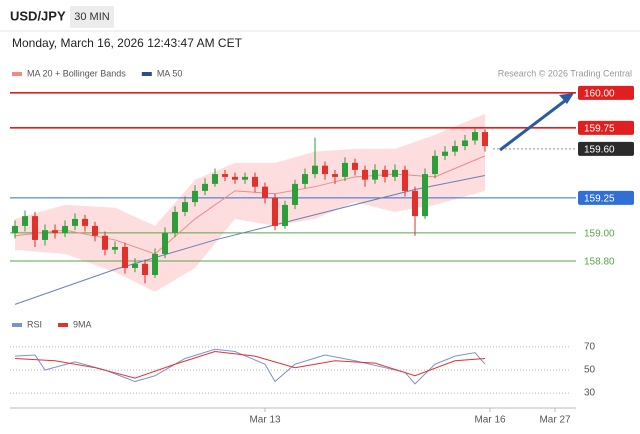 This screenshot has width=640, height=434. What do you see at coordinates (490, 420) in the screenshot?
I see `x-tick-label: Mar 16` at bounding box center [490, 420].